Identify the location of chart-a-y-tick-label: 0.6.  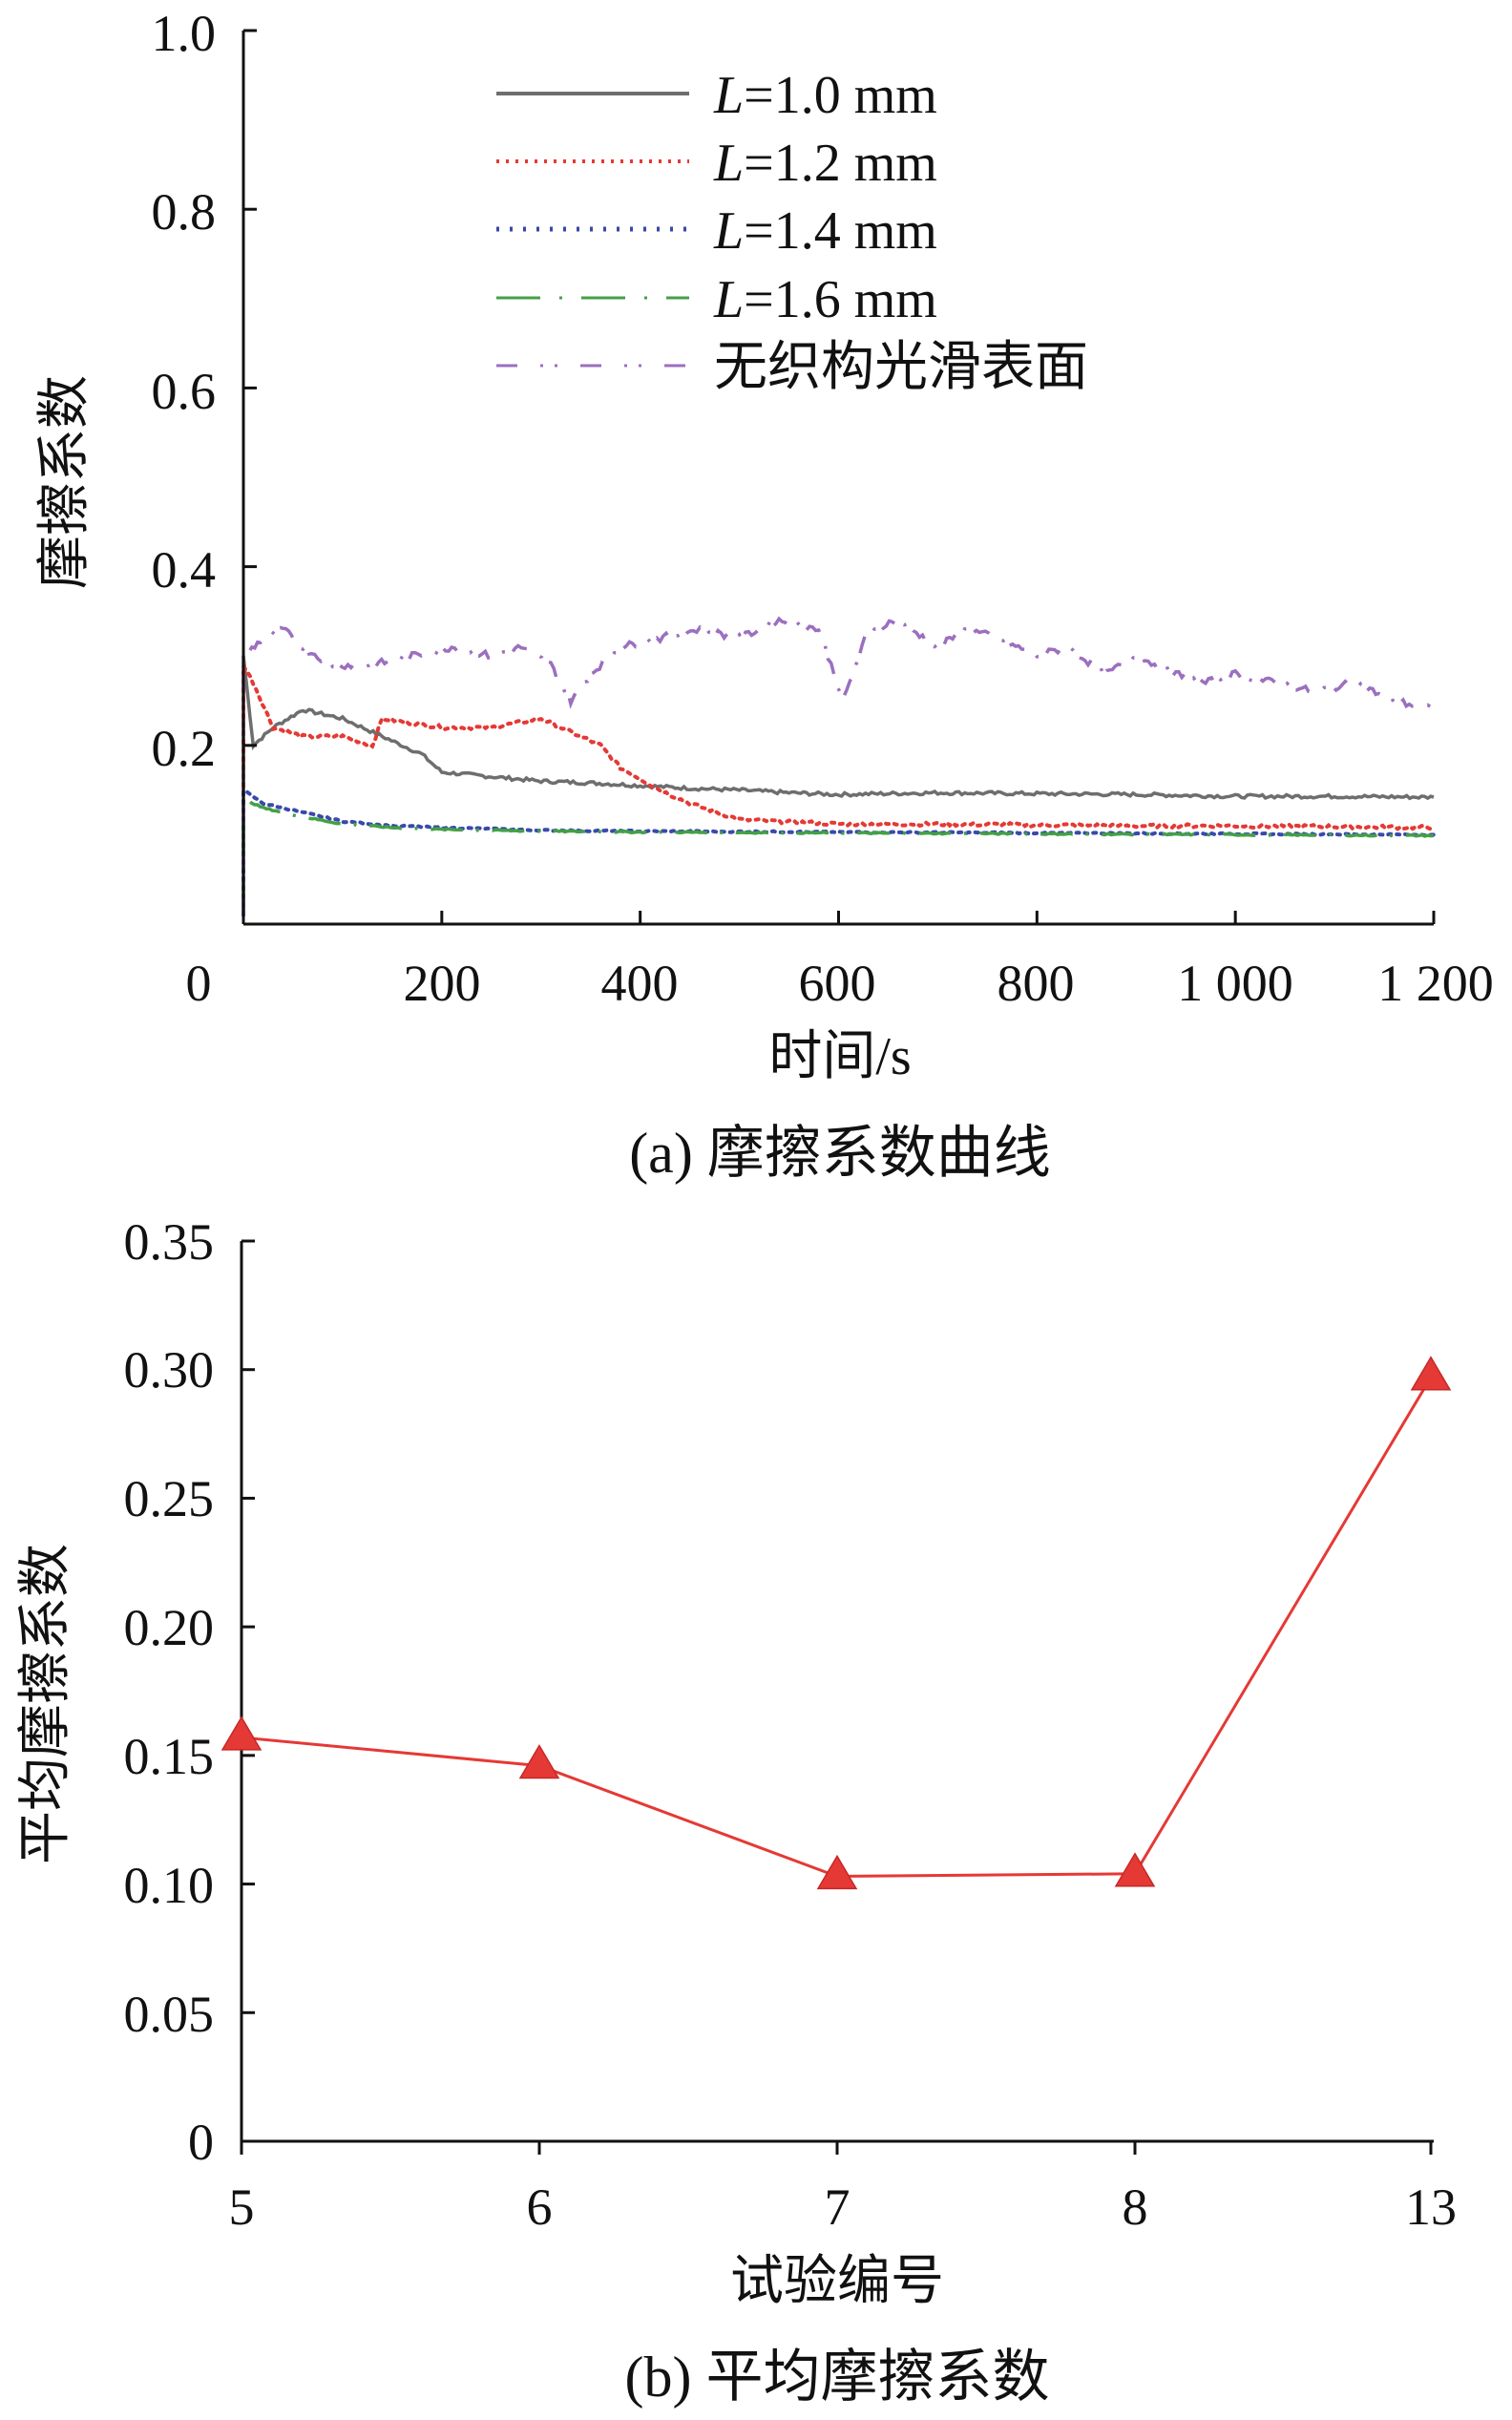
(185, 391).